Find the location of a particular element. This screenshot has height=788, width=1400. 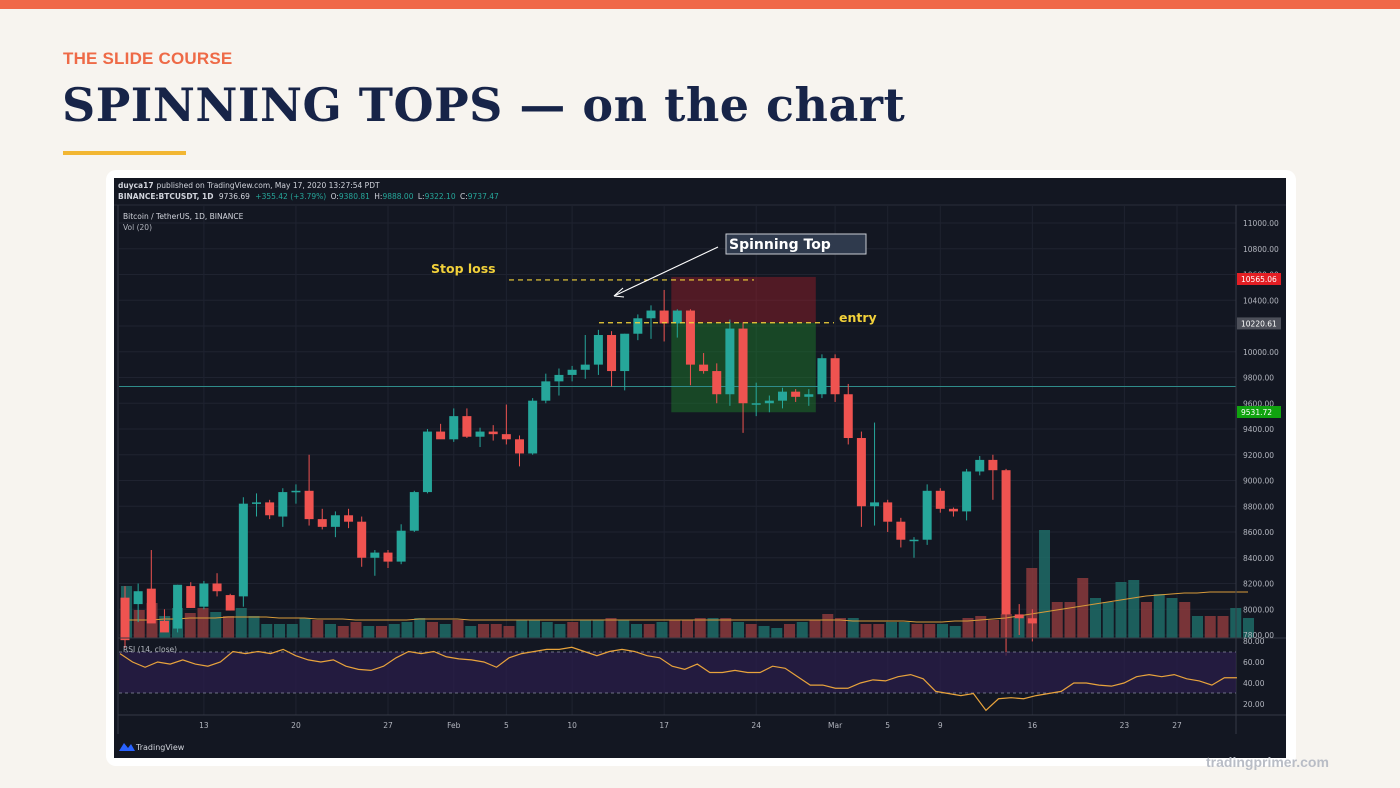

stop-loss-label: Stop loss is located at coordinates (463, 268).